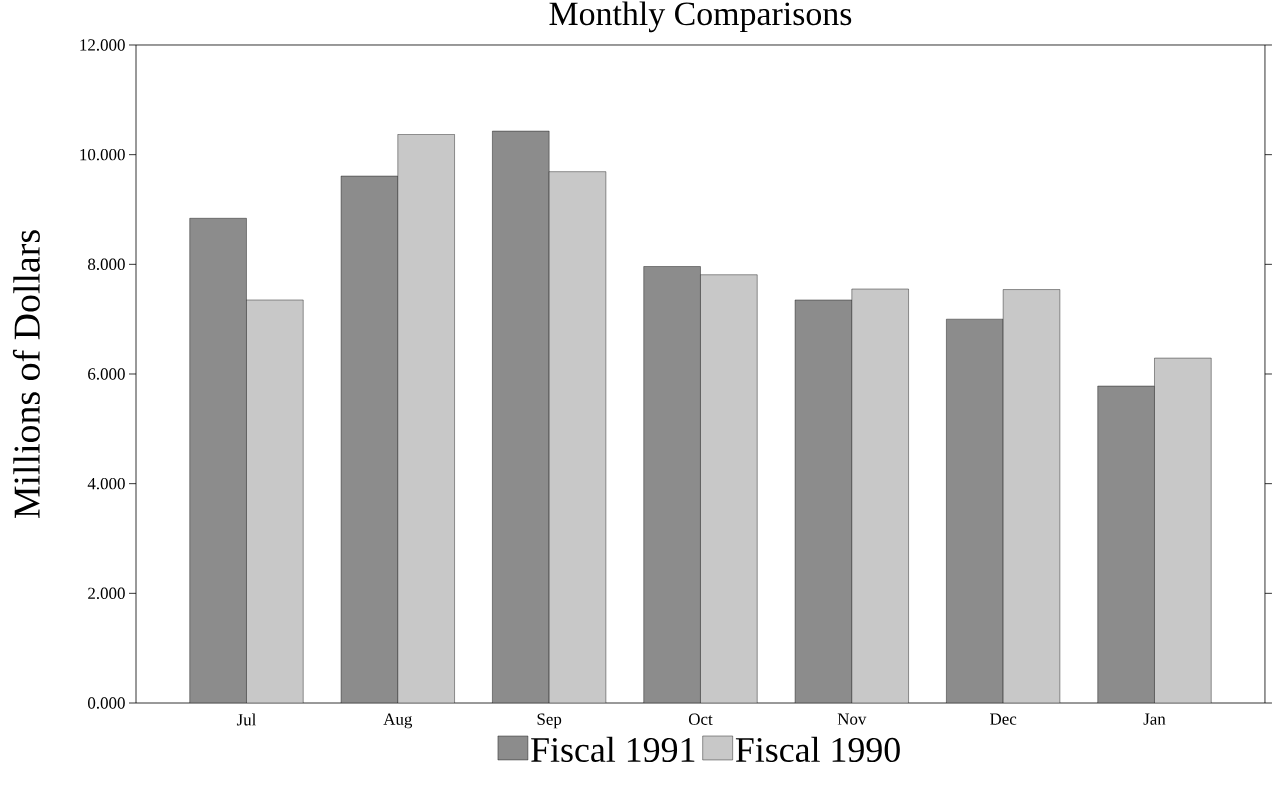 This screenshot has width=1273, height=785. What do you see at coordinates (106, 264) in the screenshot?
I see `y-tick-label: 8.000` at bounding box center [106, 264].